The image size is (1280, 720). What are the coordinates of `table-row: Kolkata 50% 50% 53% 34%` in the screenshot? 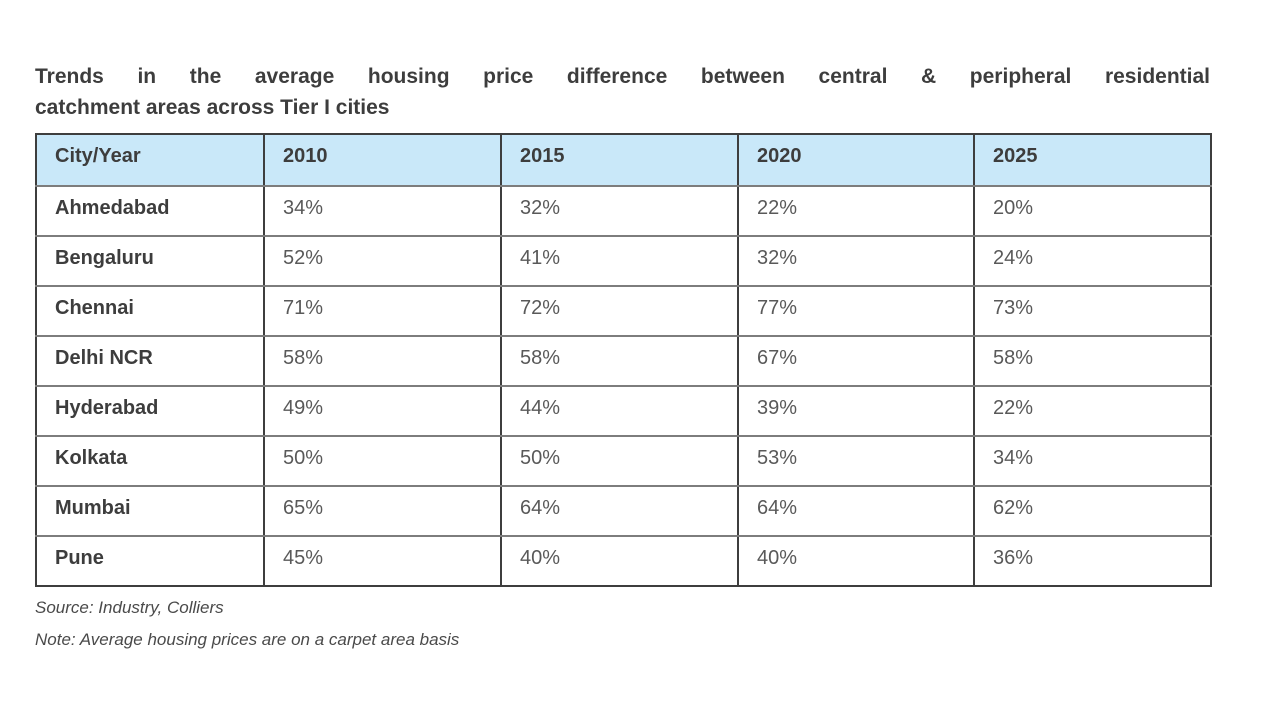 It's located at (623, 461).